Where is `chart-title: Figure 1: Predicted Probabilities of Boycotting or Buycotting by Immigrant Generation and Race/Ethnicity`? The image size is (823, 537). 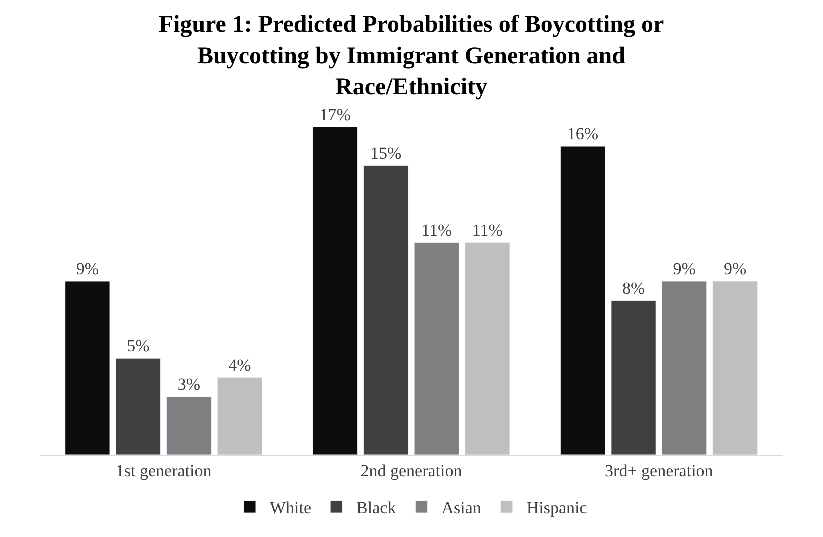
chart-title: Figure 1: Predicted Probabilities of Boycotting or Buycotting by Immigrant Generation and Race/Ethnicity is located at coordinates (411, 56).